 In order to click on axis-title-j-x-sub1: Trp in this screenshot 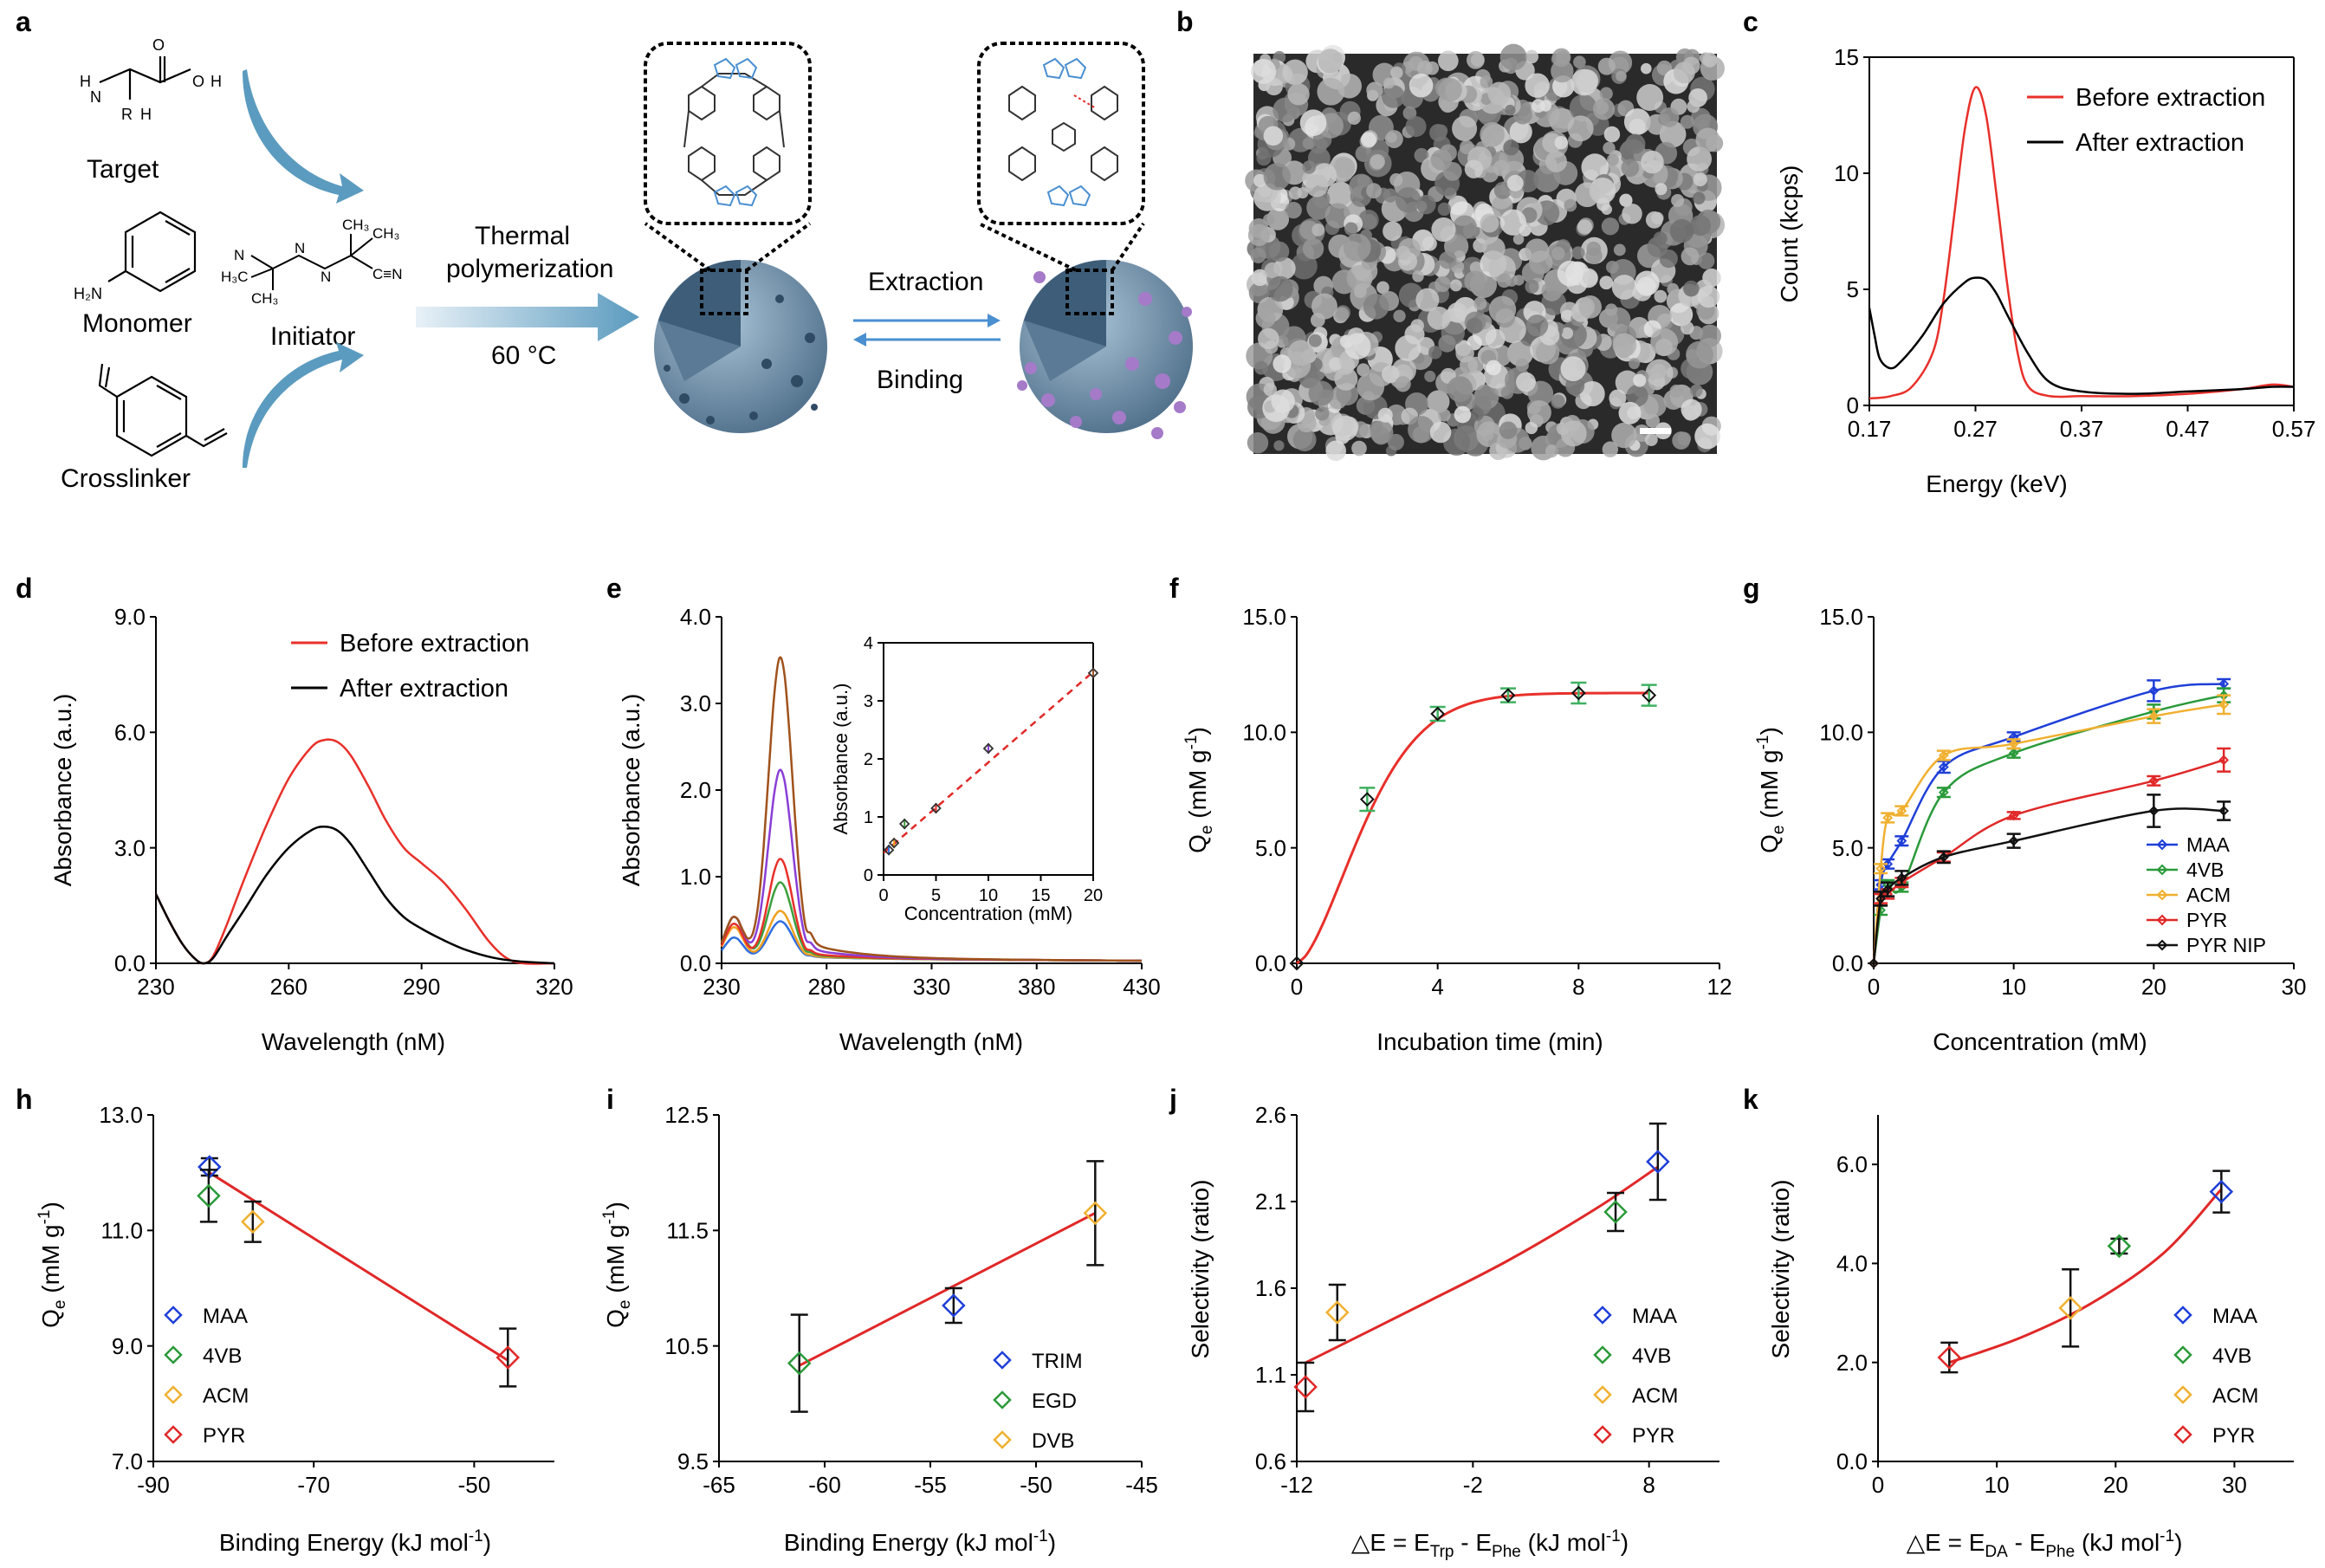, I will do `click(1442, 1552)`.